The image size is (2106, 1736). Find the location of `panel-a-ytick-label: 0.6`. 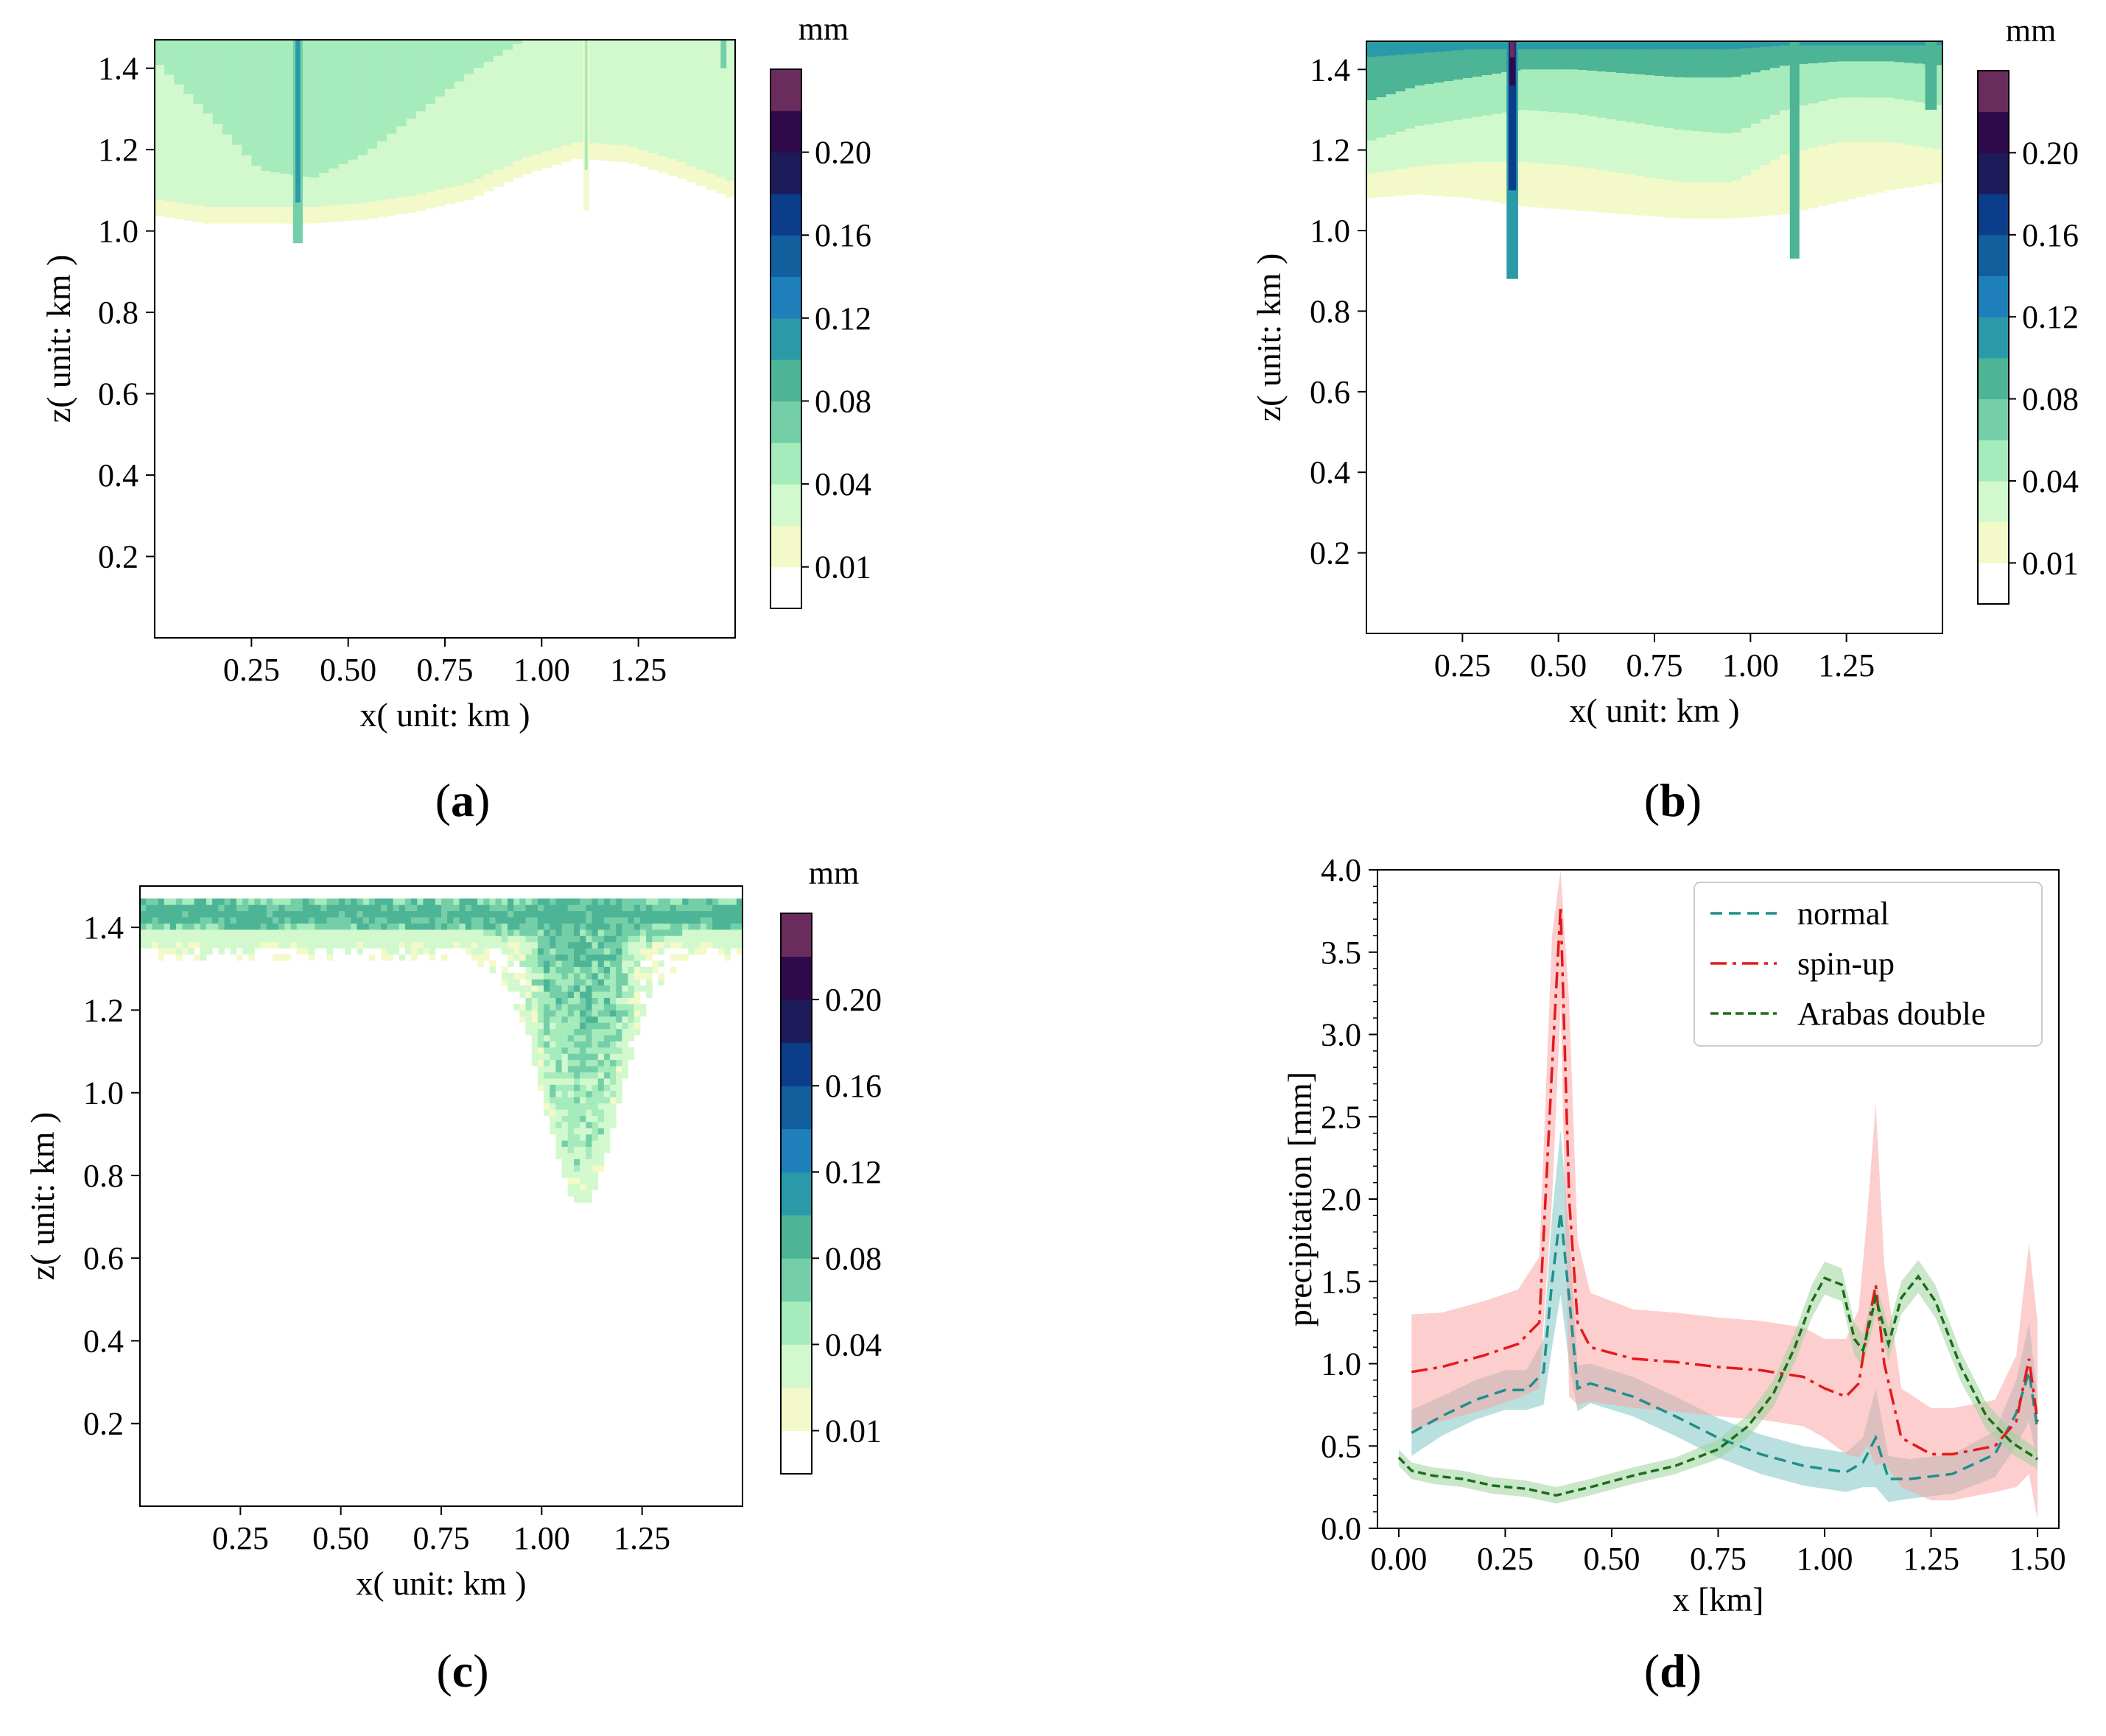

panel-a-ytick-label: 0.6 is located at coordinates (118, 394).